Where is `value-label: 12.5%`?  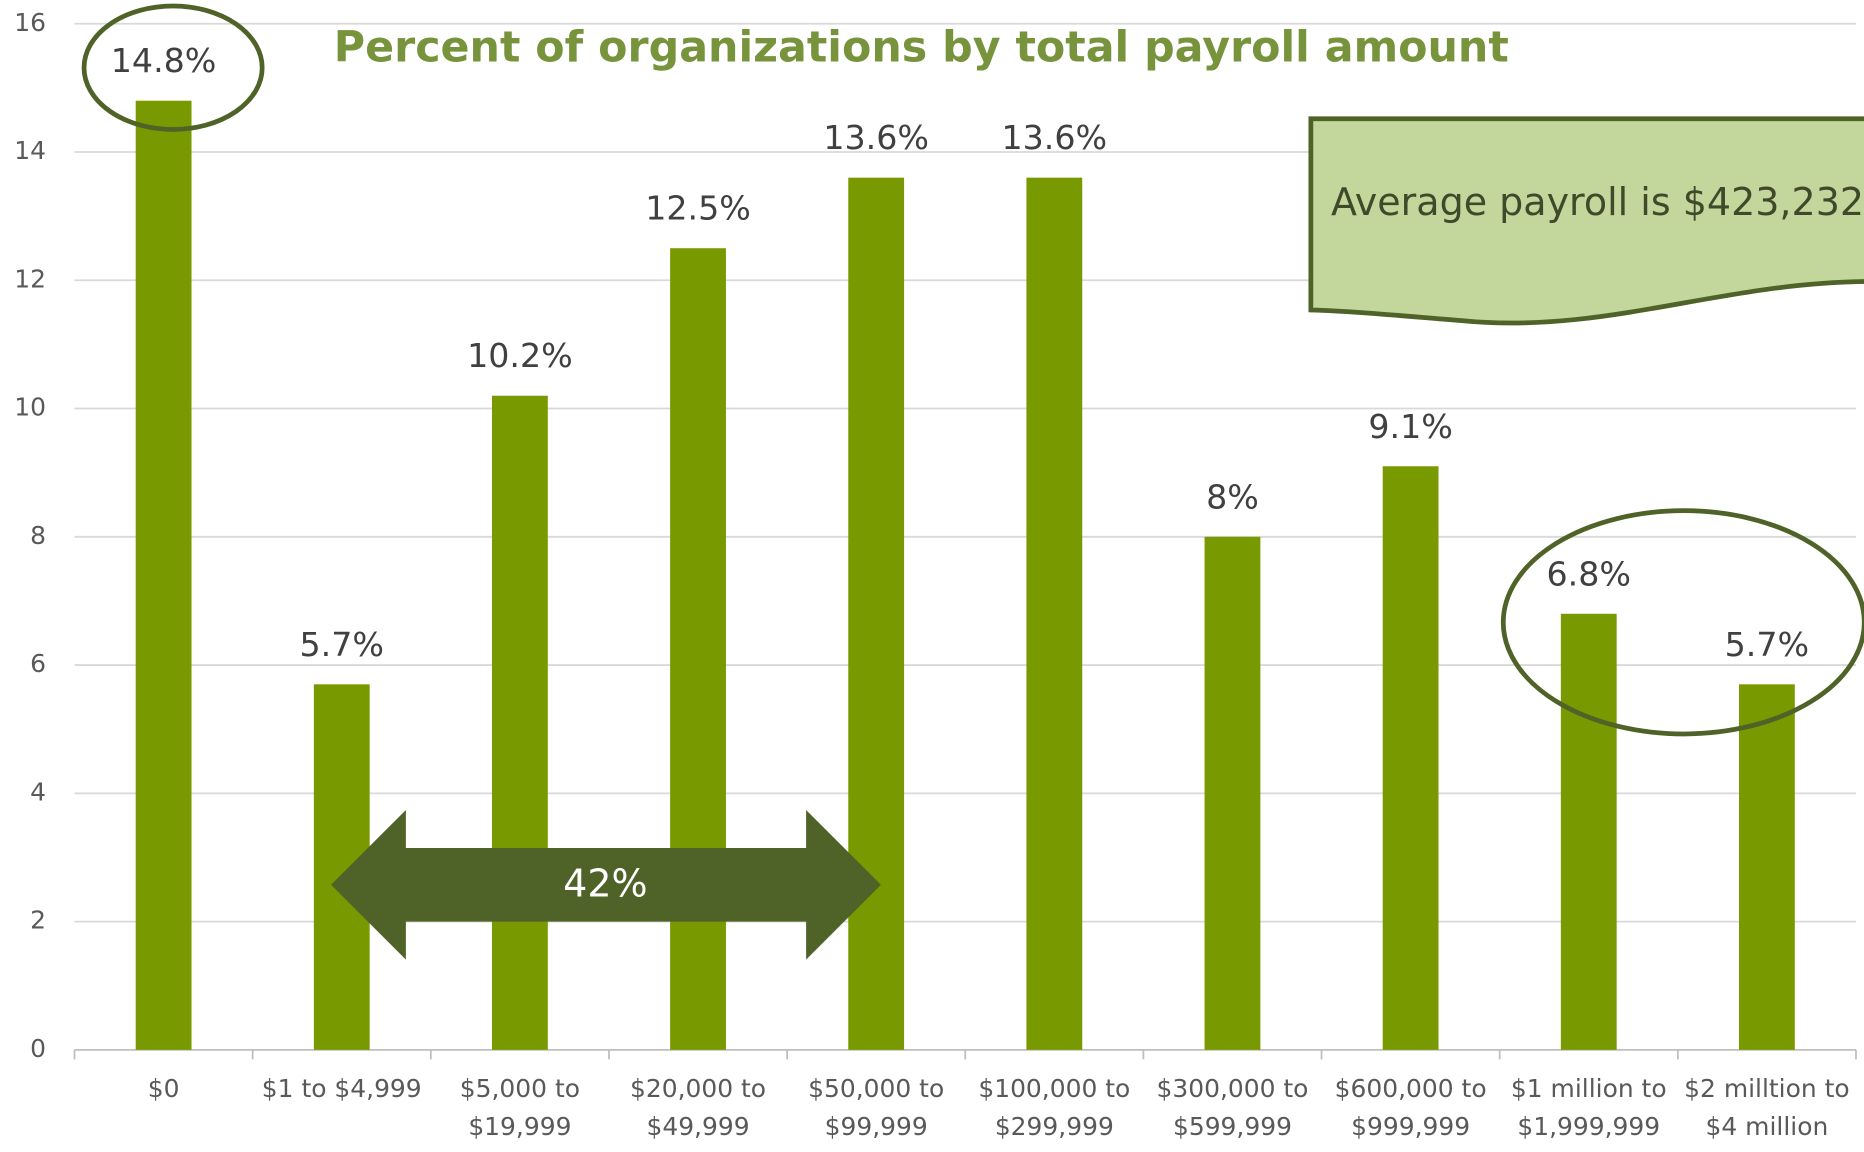 value-label: 12.5% is located at coordinates (698, 208).